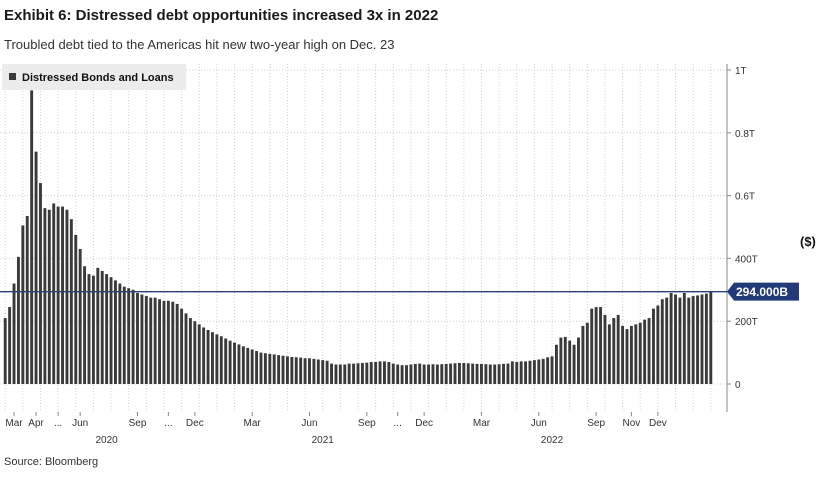 The height and width of the screenshot is (477, 830). What do you see at coordinates (742, 228) in the screenshot?
I see `y-axis-ticks: 0 200T 400T 0.6T 0.8T 1T` at bounding box center [742, 228].